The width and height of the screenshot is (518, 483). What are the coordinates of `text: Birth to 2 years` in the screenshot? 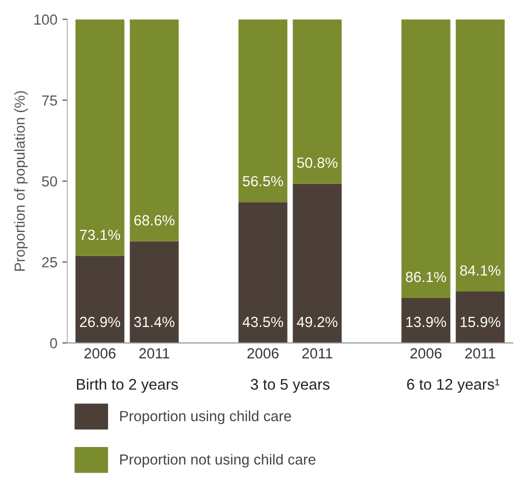 It's located at (127, 385).